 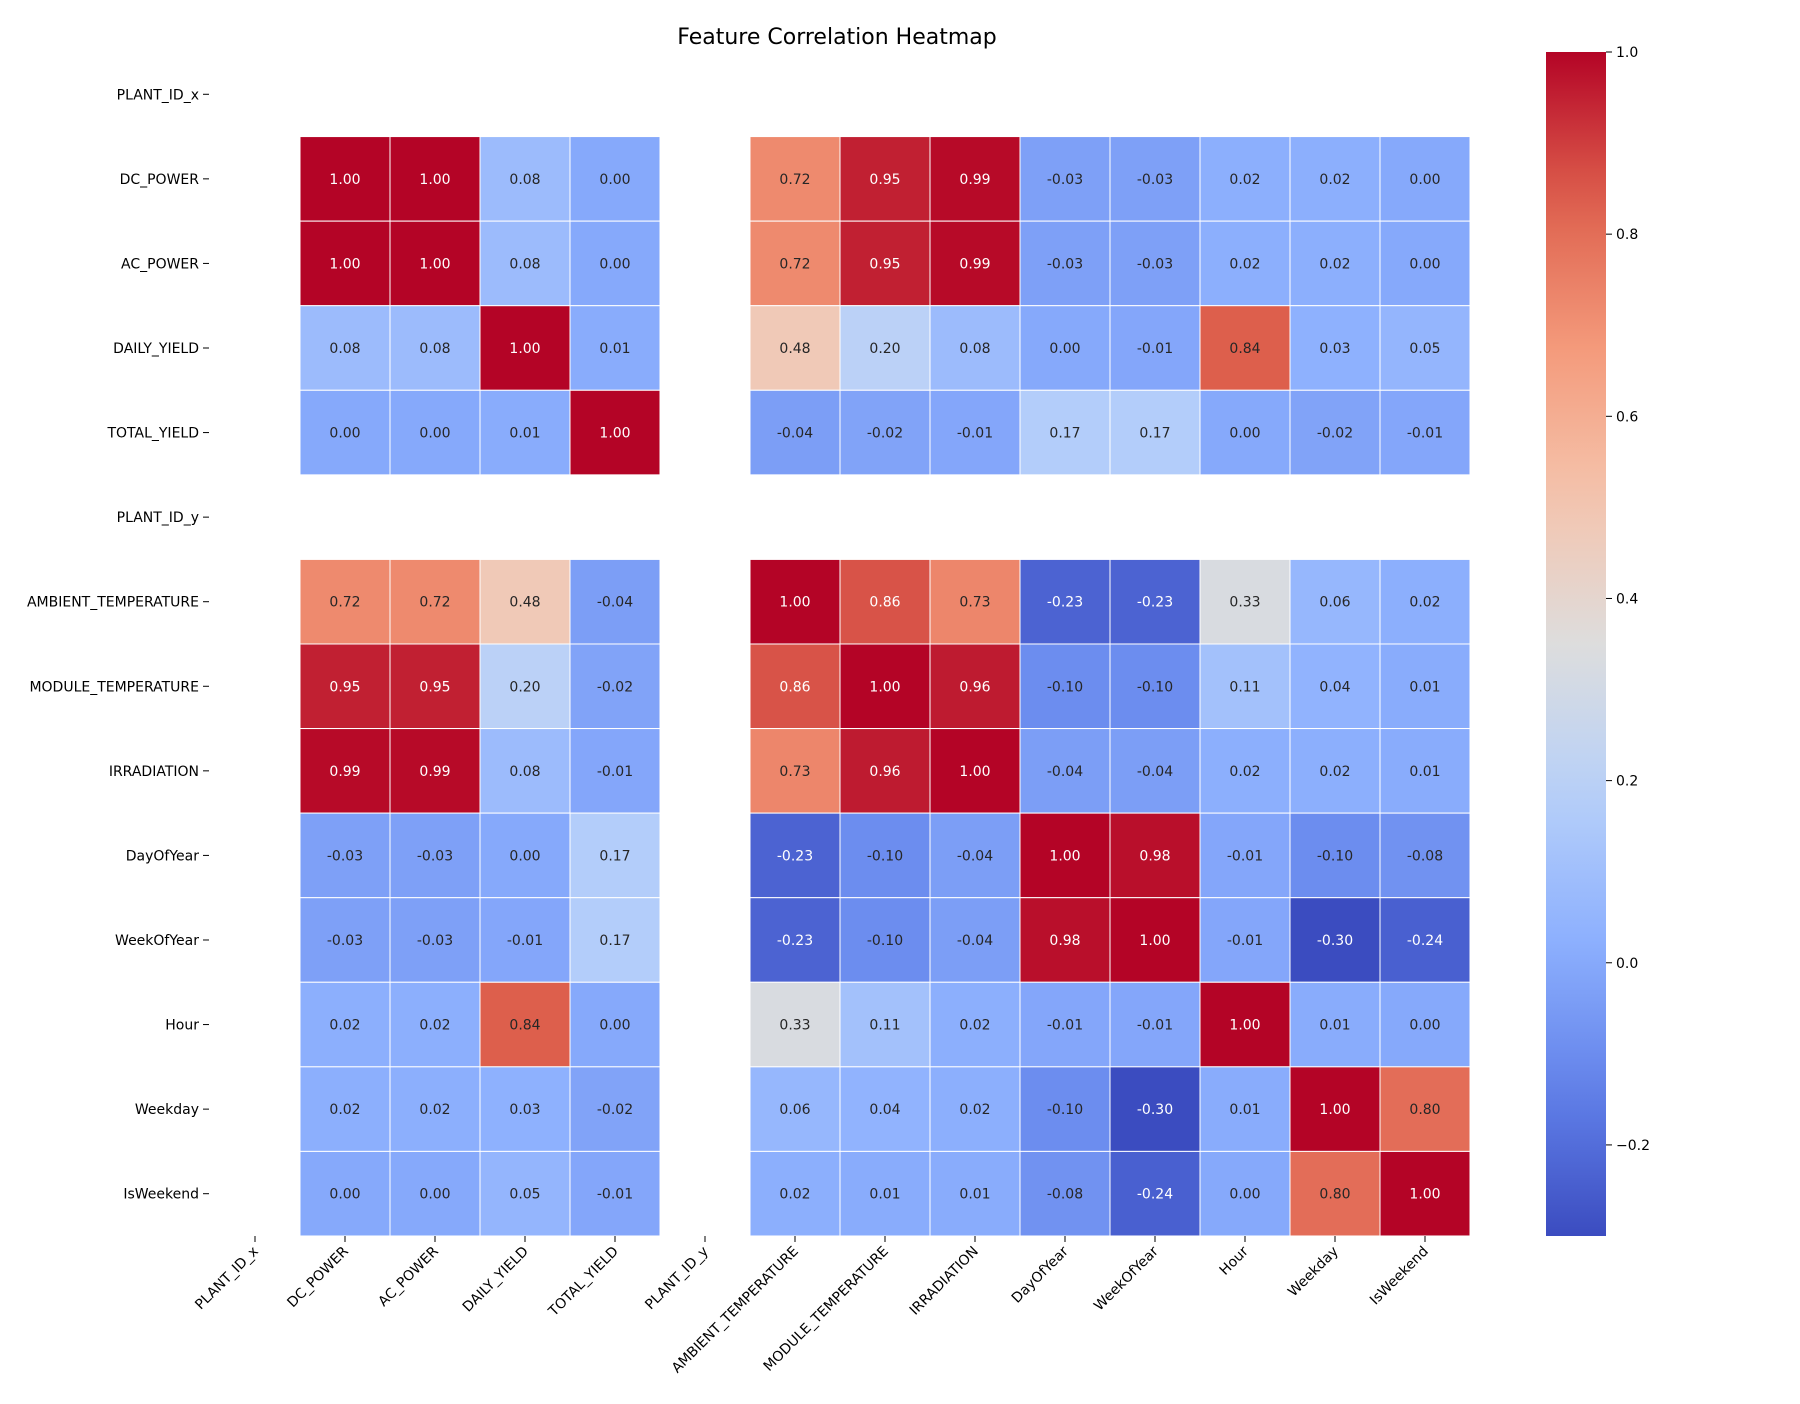 What do you see at coordinates (1065, 180) in the screenshot?
I see `cell-value-label: -0.03` at bounding box center [1065, 180].